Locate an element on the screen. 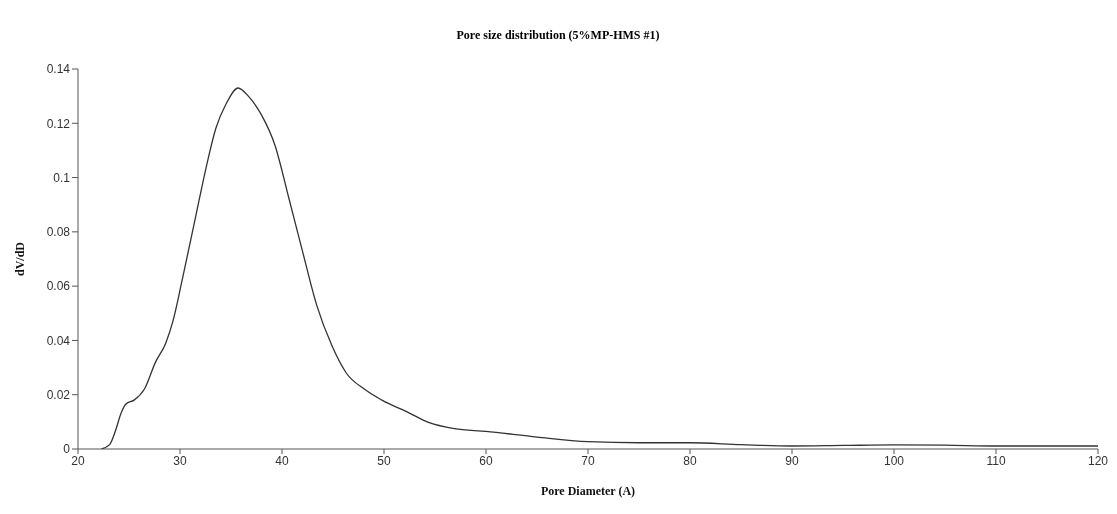 This screenshot has height=514, width=1117. x-tick-label: 70 is located at coordinates (588, 460).